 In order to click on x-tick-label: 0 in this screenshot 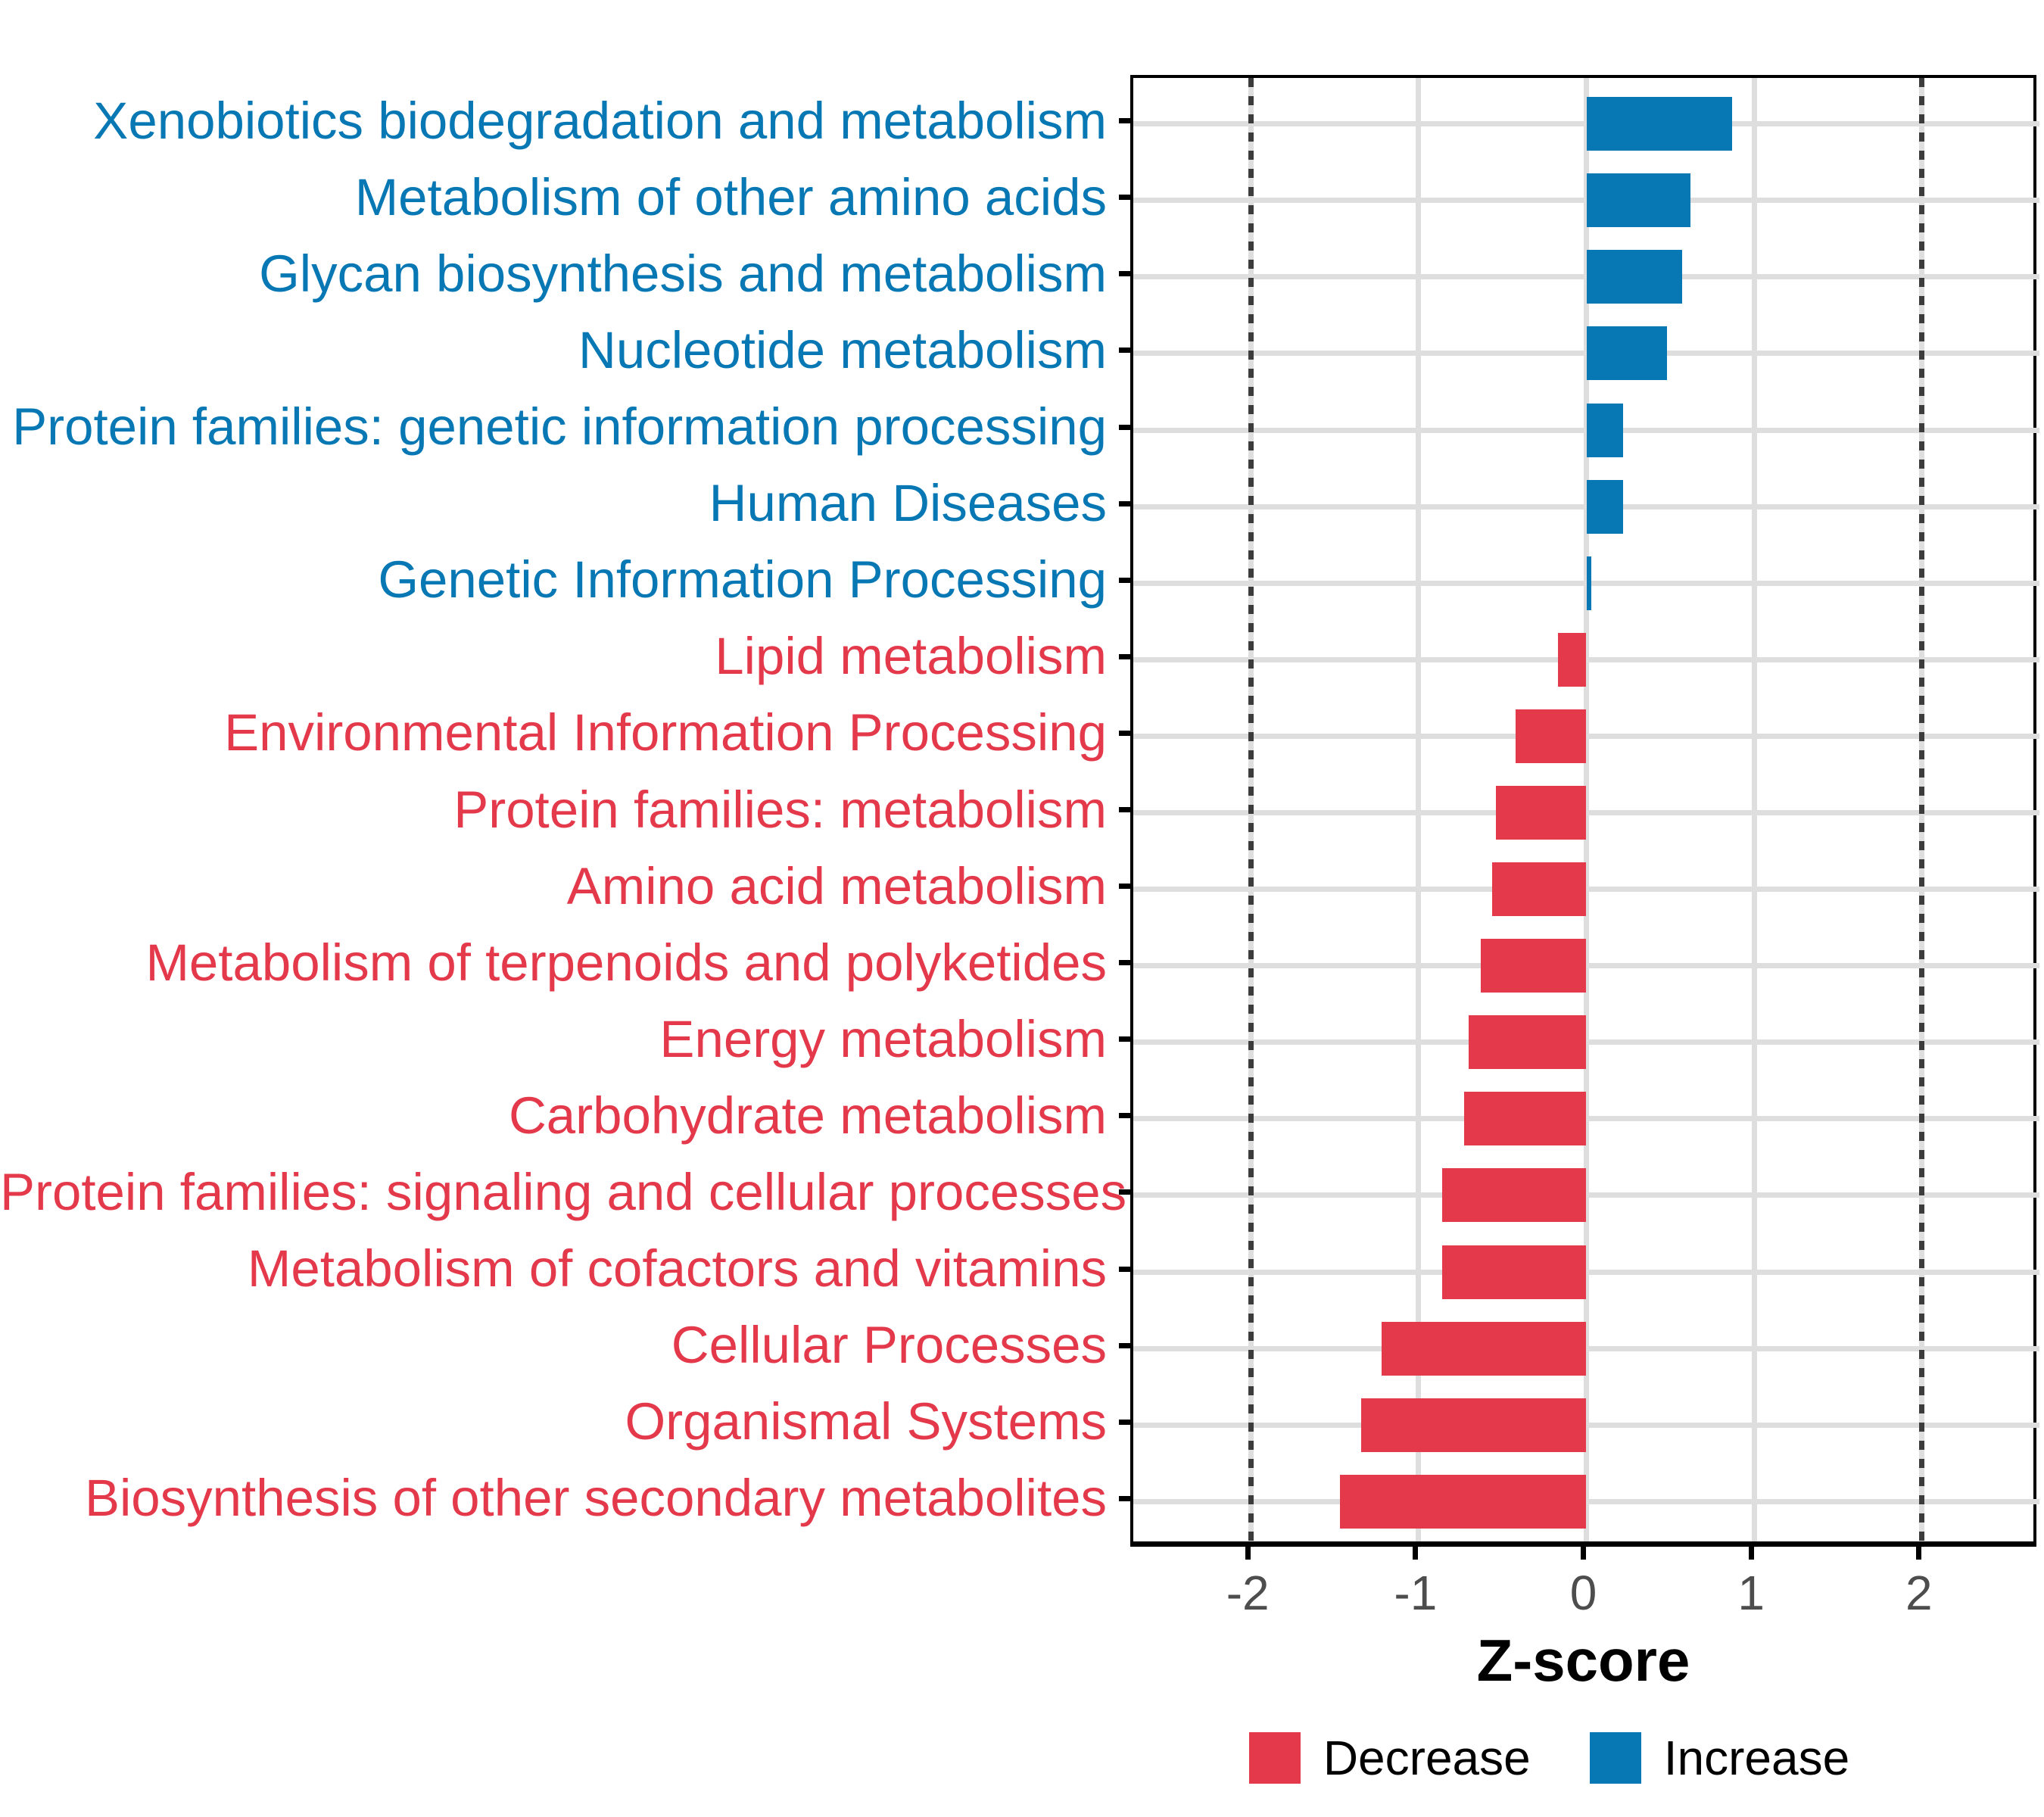, I will do `click(1583, 1593)`.